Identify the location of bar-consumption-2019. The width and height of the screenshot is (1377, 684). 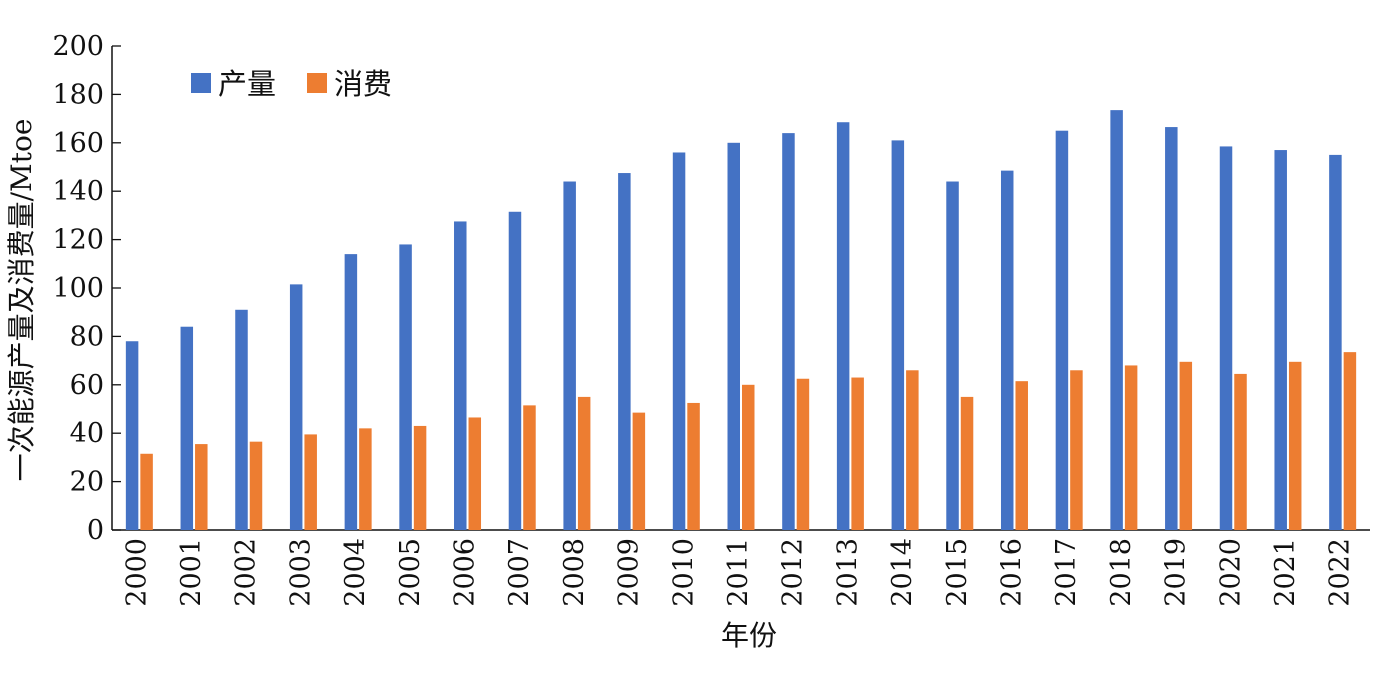
(1186, 445).